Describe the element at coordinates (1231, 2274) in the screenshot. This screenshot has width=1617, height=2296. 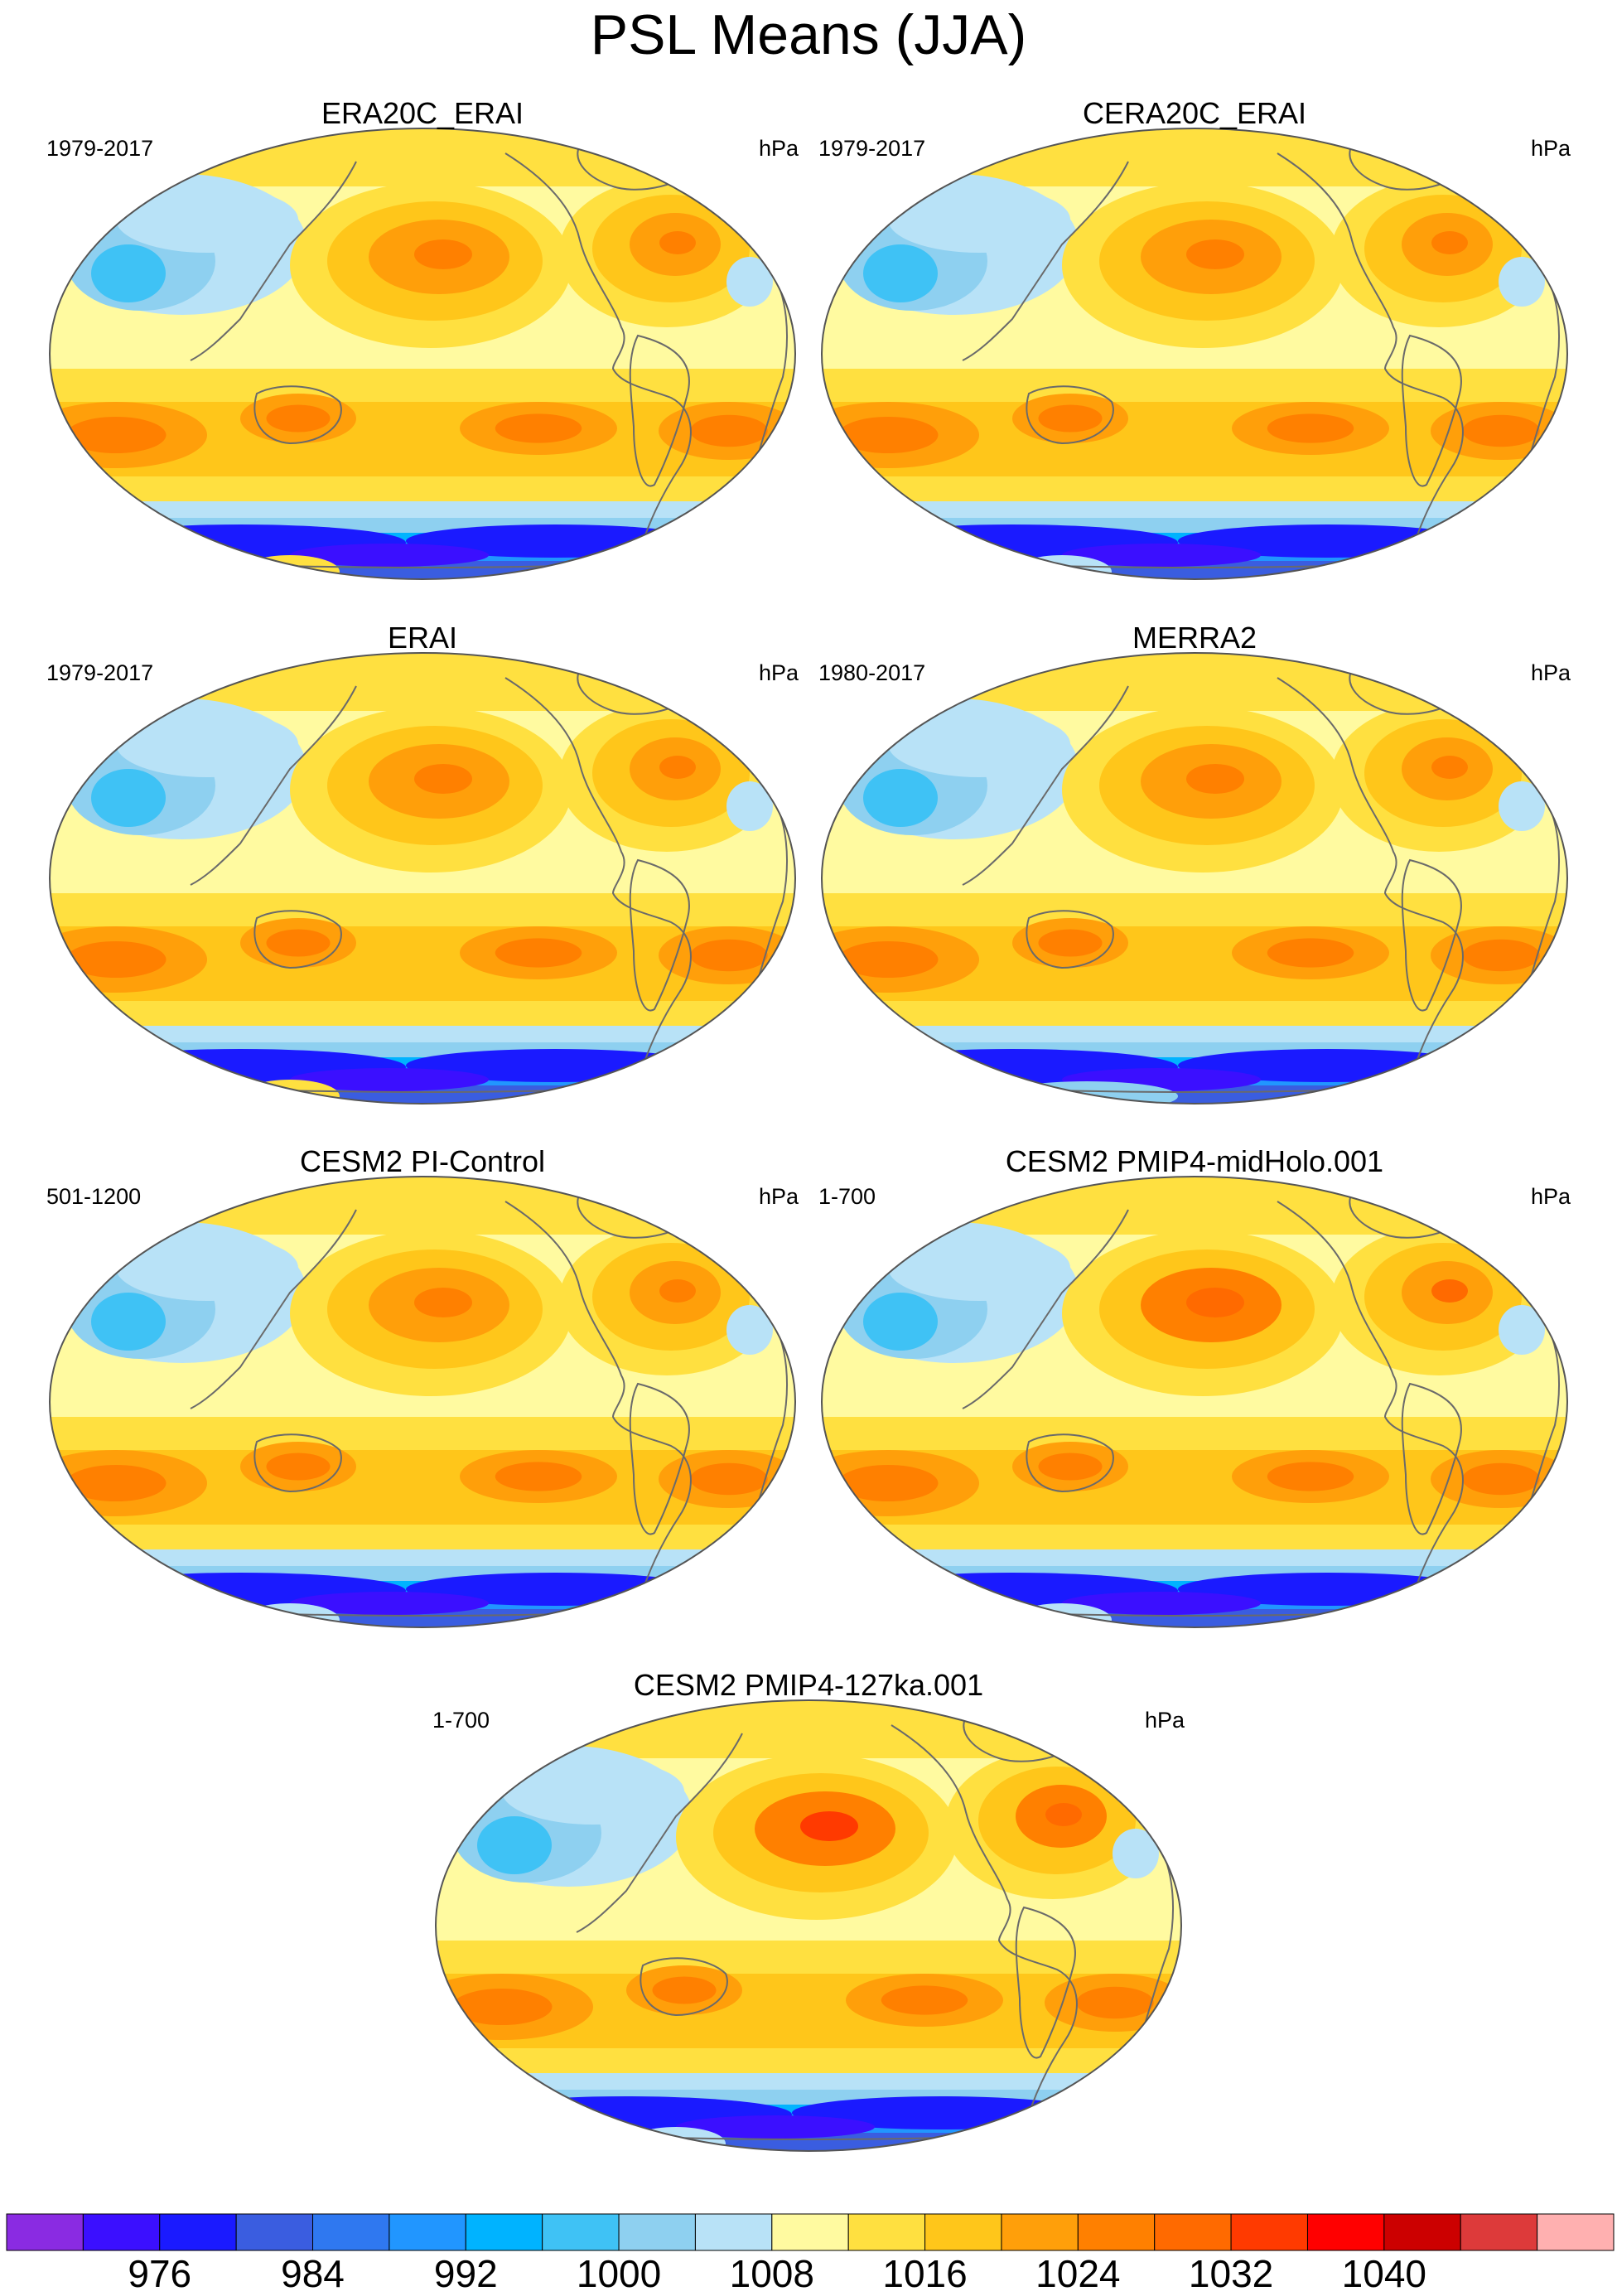
I see `colorbar-tick-label: 1032` at that location.